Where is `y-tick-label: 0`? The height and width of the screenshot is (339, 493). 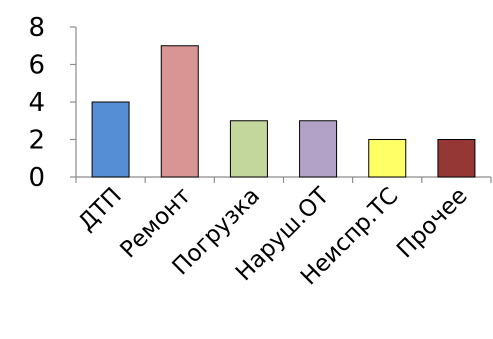
y-tick-label: 0 is located at coordinates (36, 178).